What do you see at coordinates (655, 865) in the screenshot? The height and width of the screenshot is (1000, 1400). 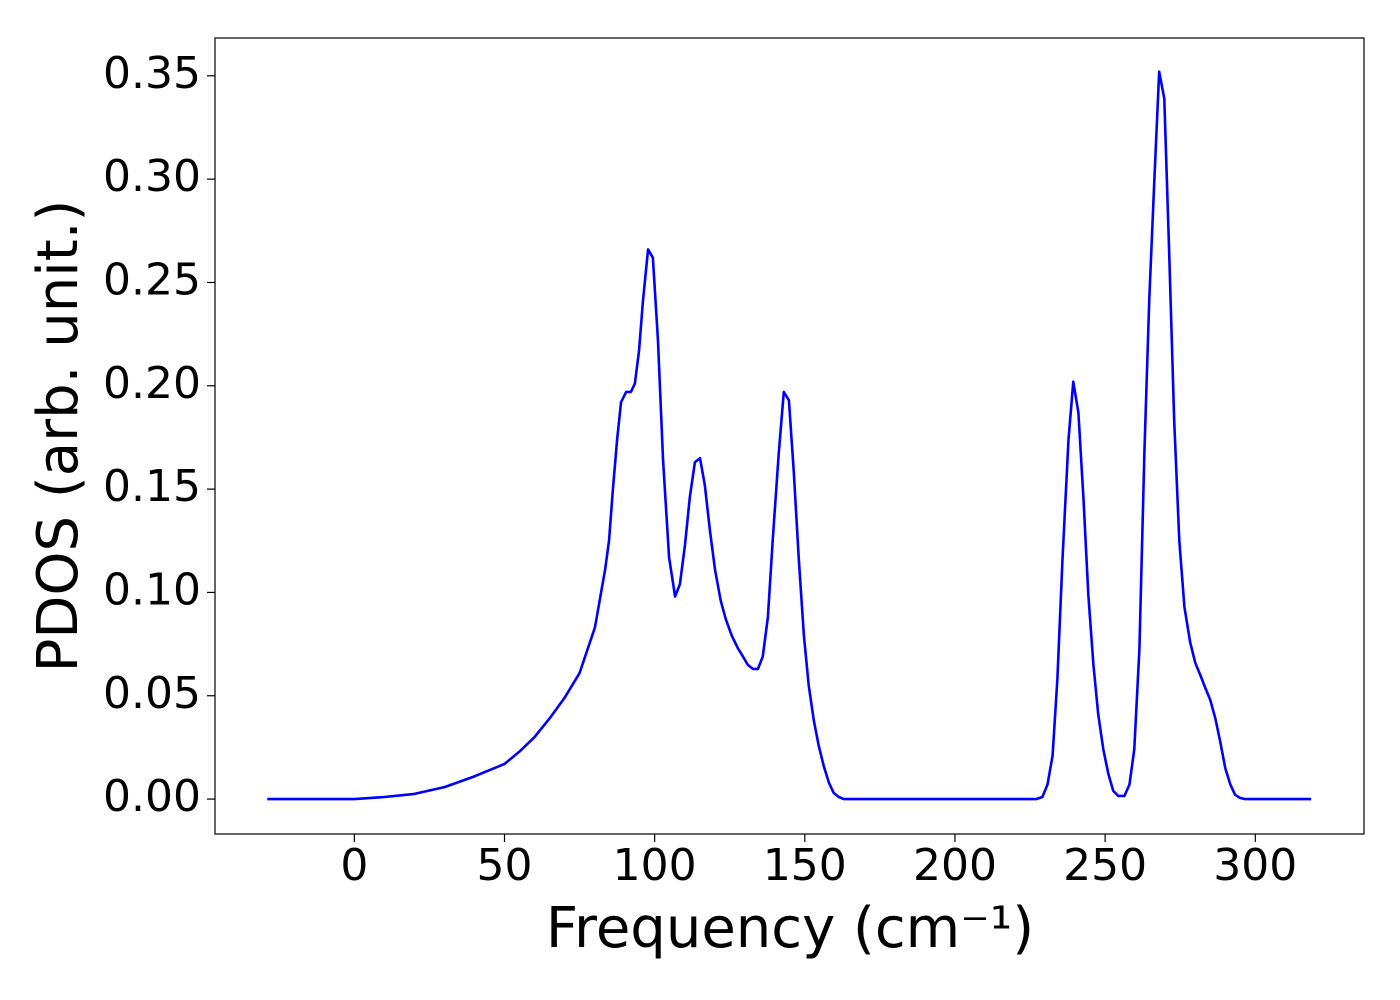 I see `x-tick-label: 100` at bounding box center [655, 865].